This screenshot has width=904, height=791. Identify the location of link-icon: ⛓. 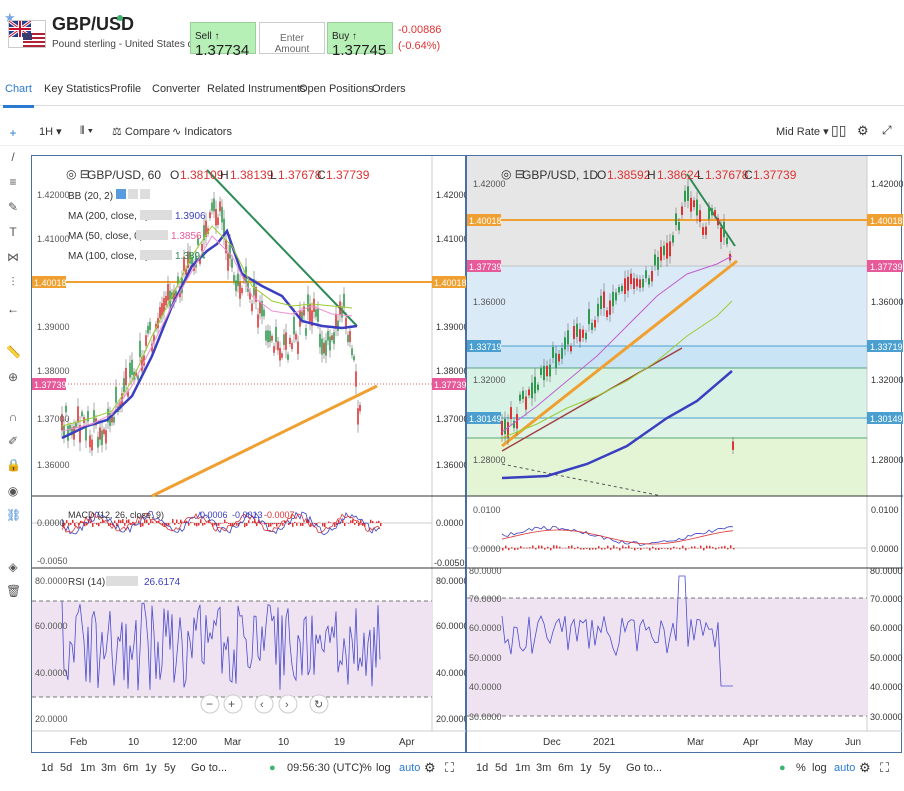
(14, 515).